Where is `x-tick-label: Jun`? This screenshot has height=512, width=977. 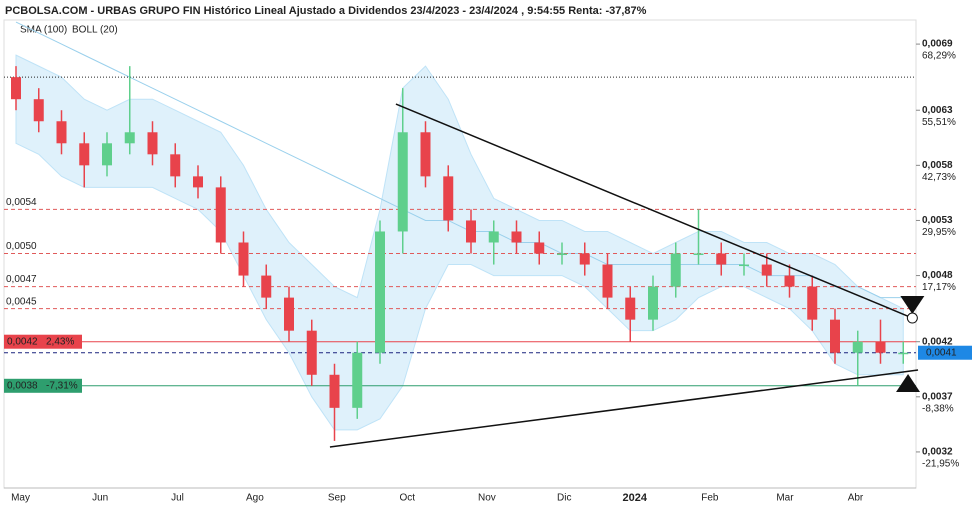
x-tick-label: Jun is located at coordinates (100, 498).